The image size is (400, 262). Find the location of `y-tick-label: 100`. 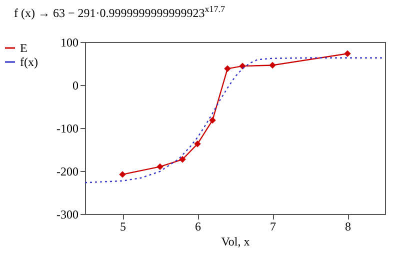

y-tick-label: 100 is located at coordinates (69, 43).